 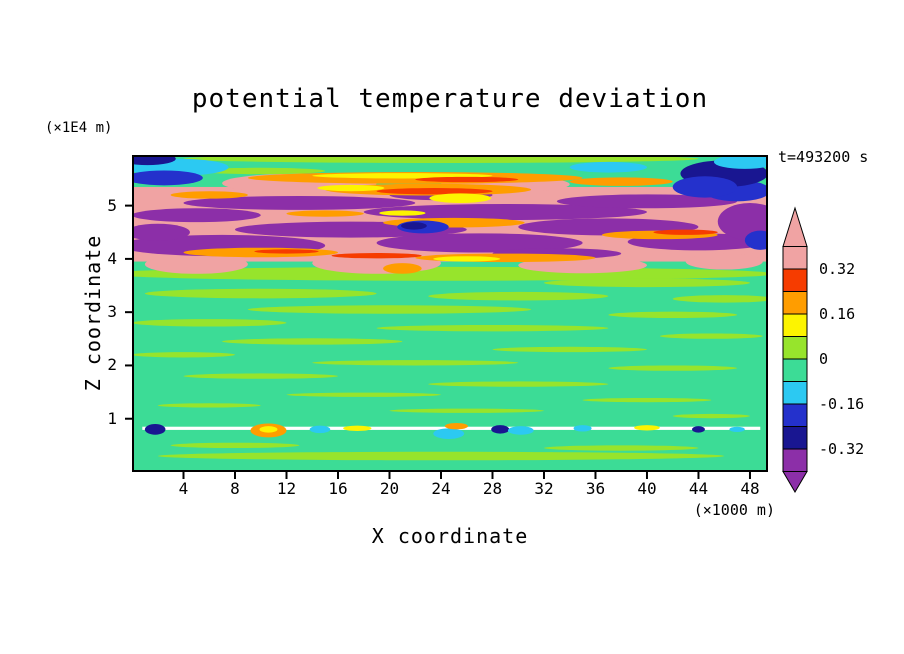 I want to click on x-tick-label: 20, so click(x=389, y=488).